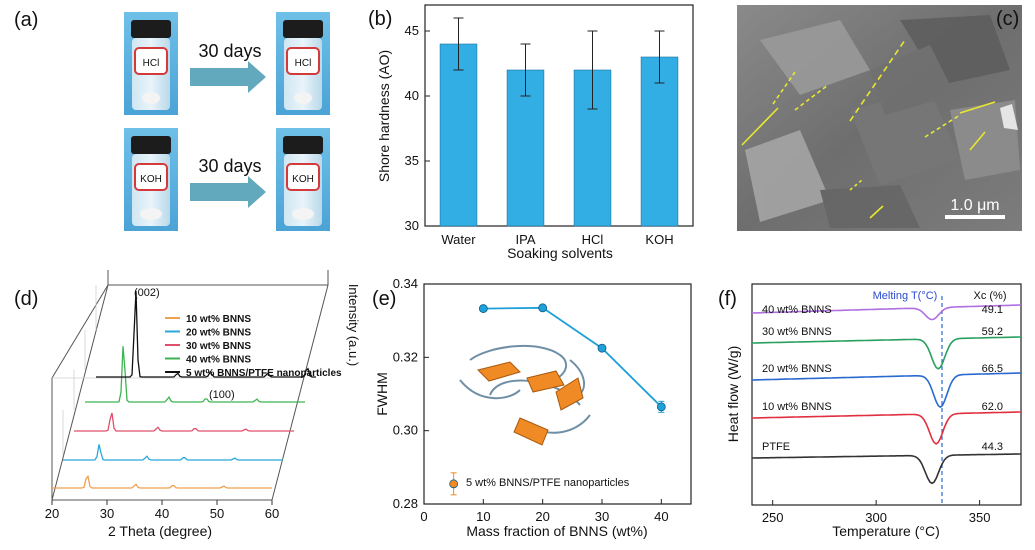 The height and width of the screenshot is (550, 1035). What do you see at coordinates (526, 239) in the screenshot?
I see `x-tick-label: IPA` at bounding box center [526, 239].